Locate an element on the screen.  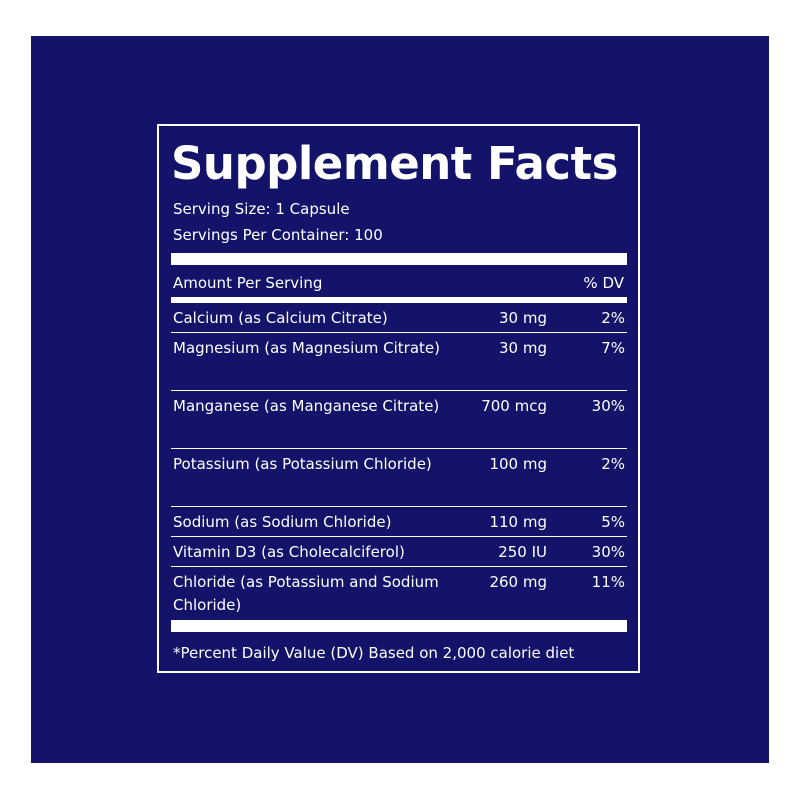
nutrient-name: Magnesium (as Magnesium Citrate) is located at coordinates (306, 348).